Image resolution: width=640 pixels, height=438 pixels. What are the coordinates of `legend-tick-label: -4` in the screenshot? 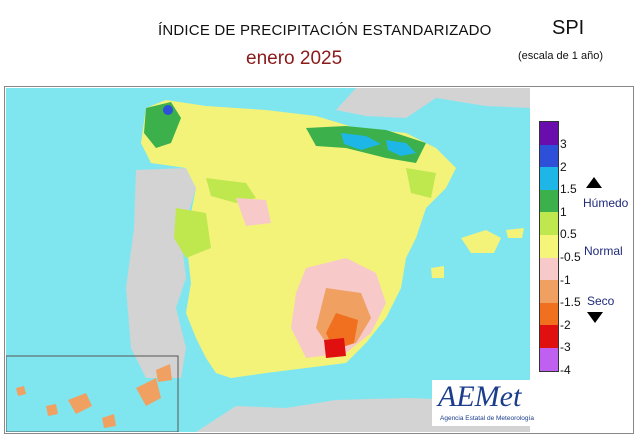 It's located at (565, 370).